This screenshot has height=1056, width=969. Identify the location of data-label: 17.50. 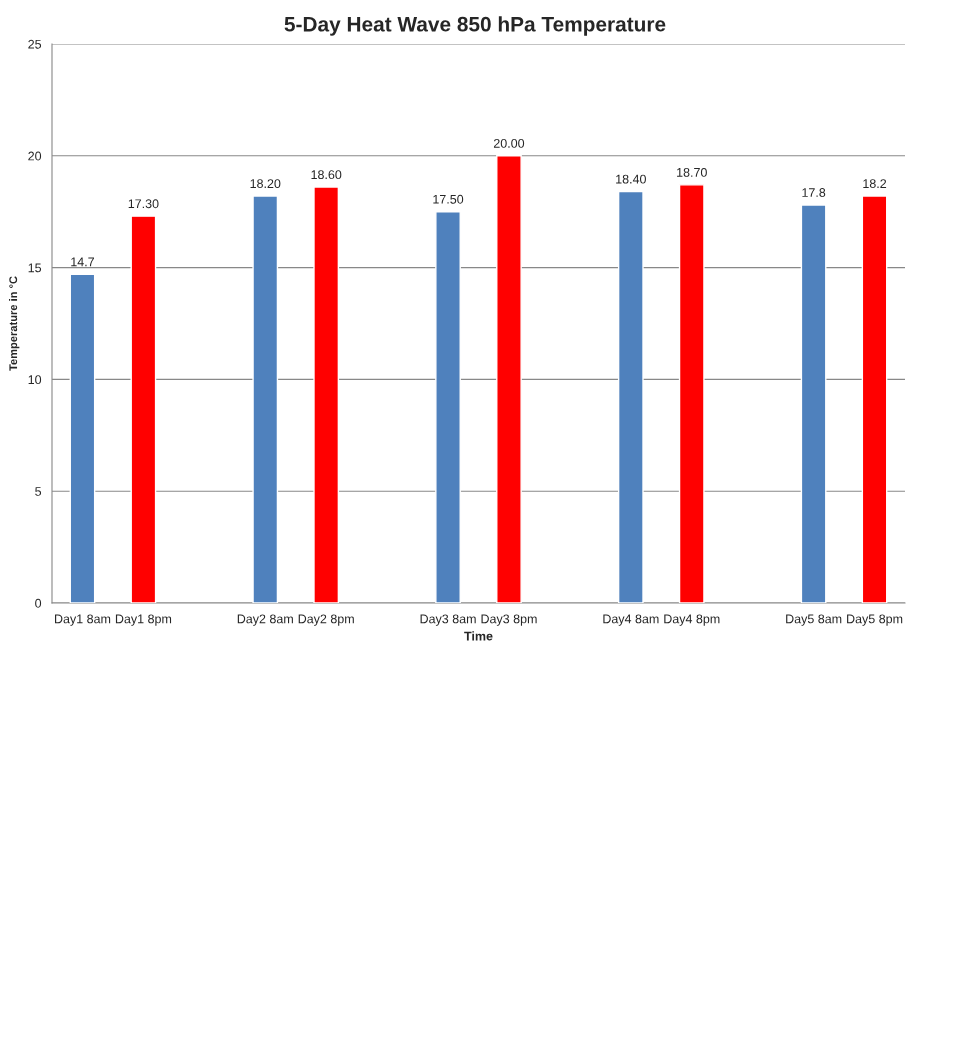
(448, 199).